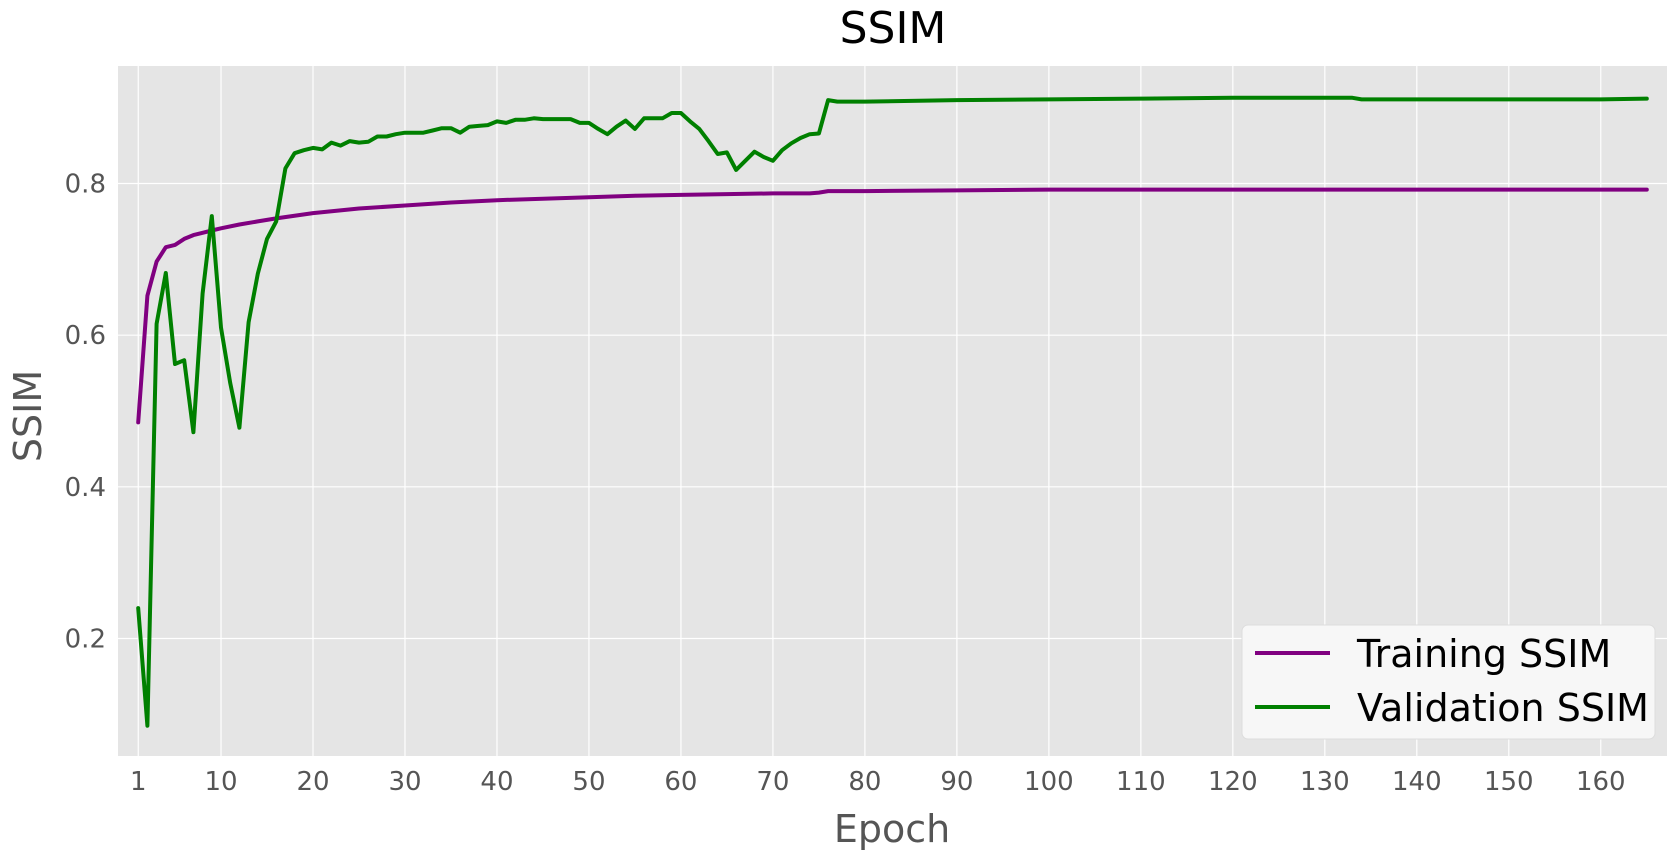 The height and width of the screenshot is (857, 1675). What do you see at coordinates (892, 829) in the screenshot?
I see `x-axis-title: Epoch` at bounding box center [892, 829].